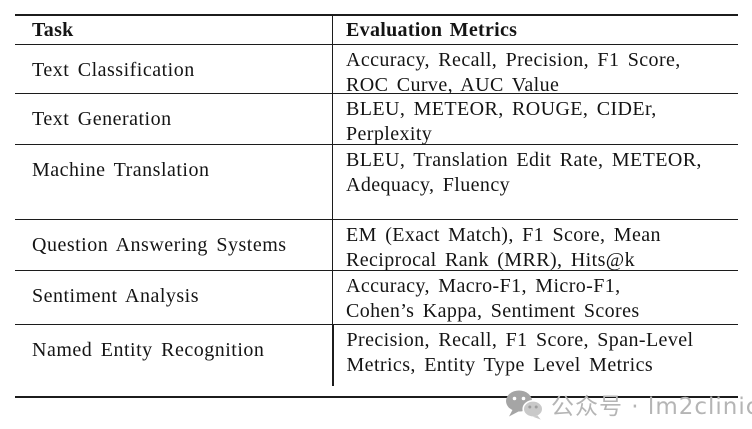 This screenshot has height=429, width=752. Describe the element at coordinates (102, 119) in the screenshot. I see `task-cell: Text Generation` at that location.